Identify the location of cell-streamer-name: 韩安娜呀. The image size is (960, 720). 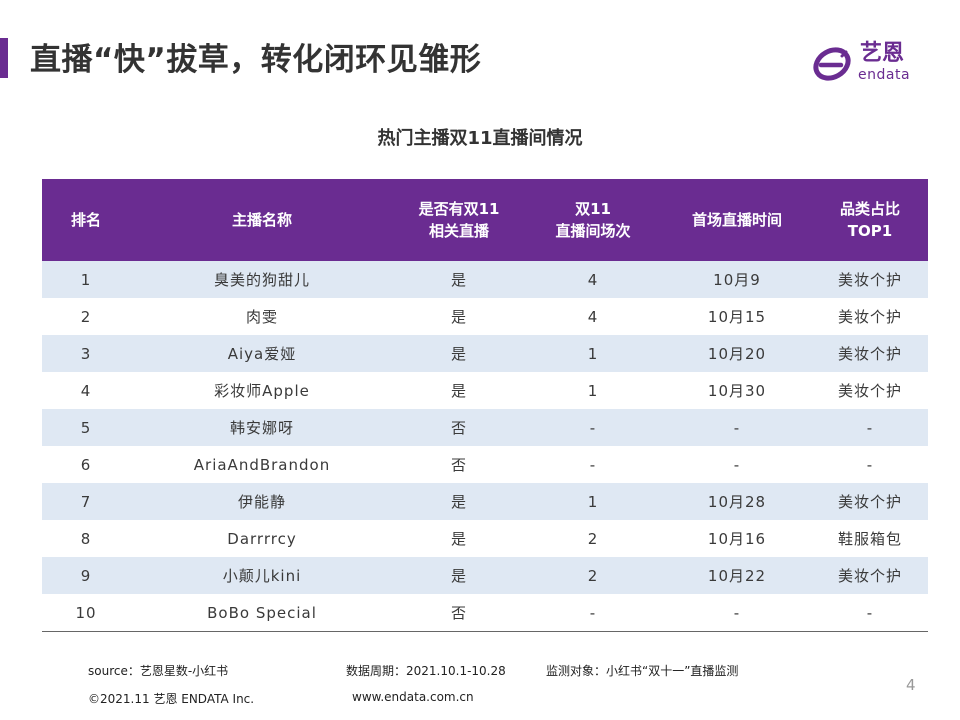
(262, 427).